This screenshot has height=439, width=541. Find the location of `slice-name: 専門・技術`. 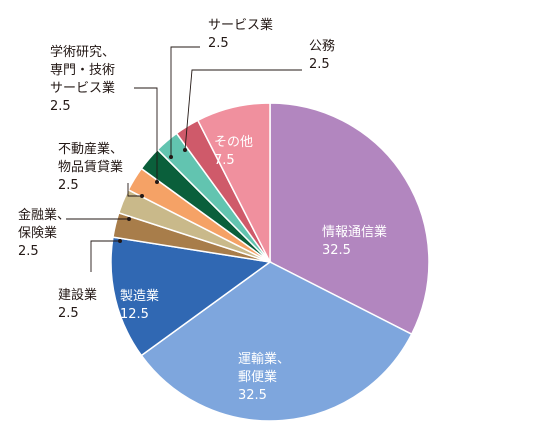

slice-name: 専門・技術 is located at coordinates (82, 70).